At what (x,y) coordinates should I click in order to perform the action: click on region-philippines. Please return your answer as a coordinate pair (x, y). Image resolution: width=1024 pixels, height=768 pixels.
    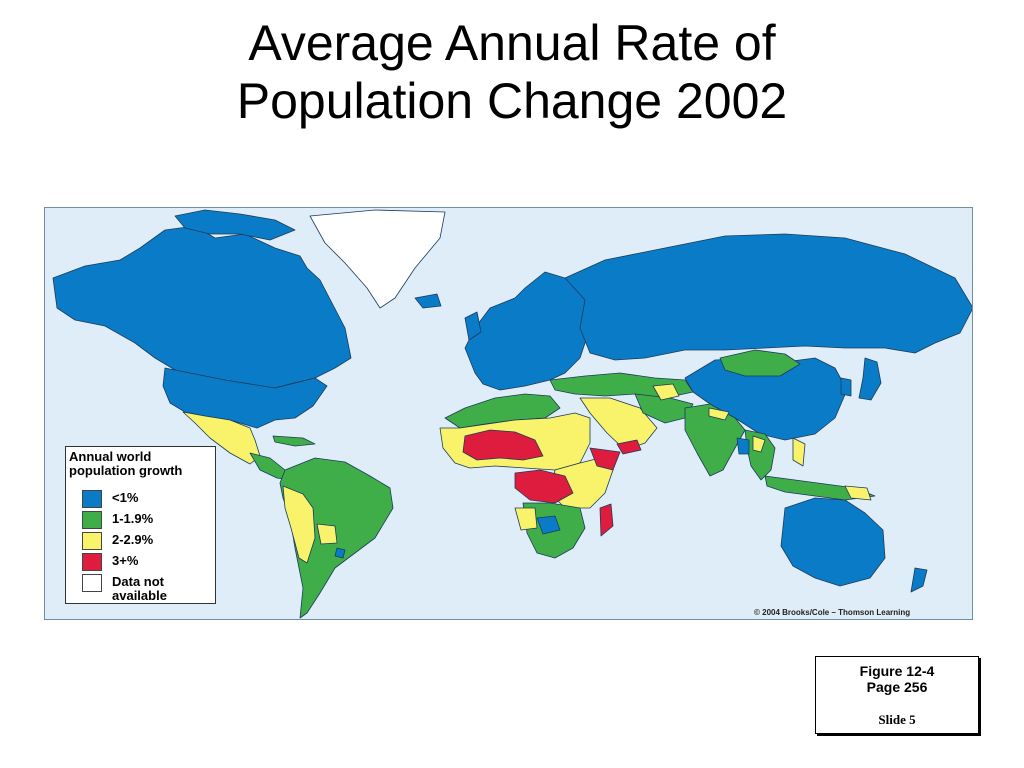
    Looking at the image, I should click on (799, 452).